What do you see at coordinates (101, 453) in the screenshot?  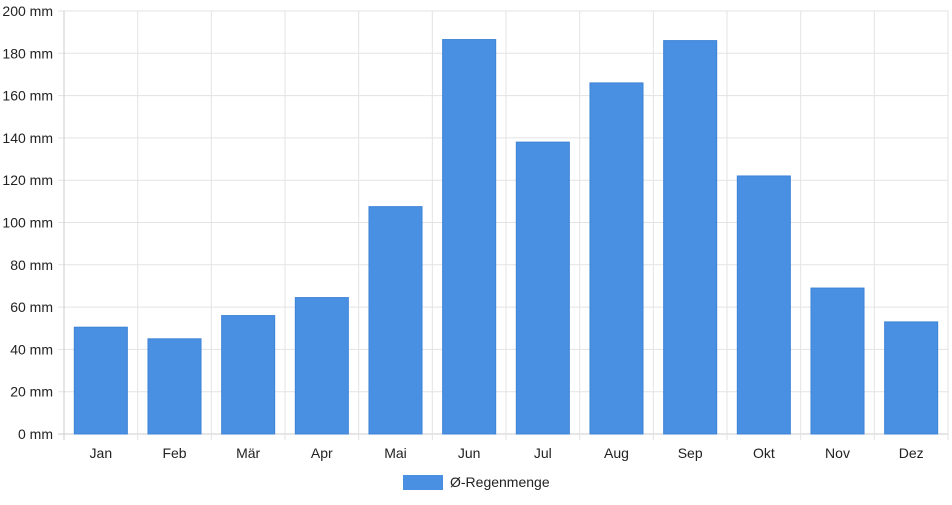 I see `x-tick-label: Jan` at bounding box center [101, 453].